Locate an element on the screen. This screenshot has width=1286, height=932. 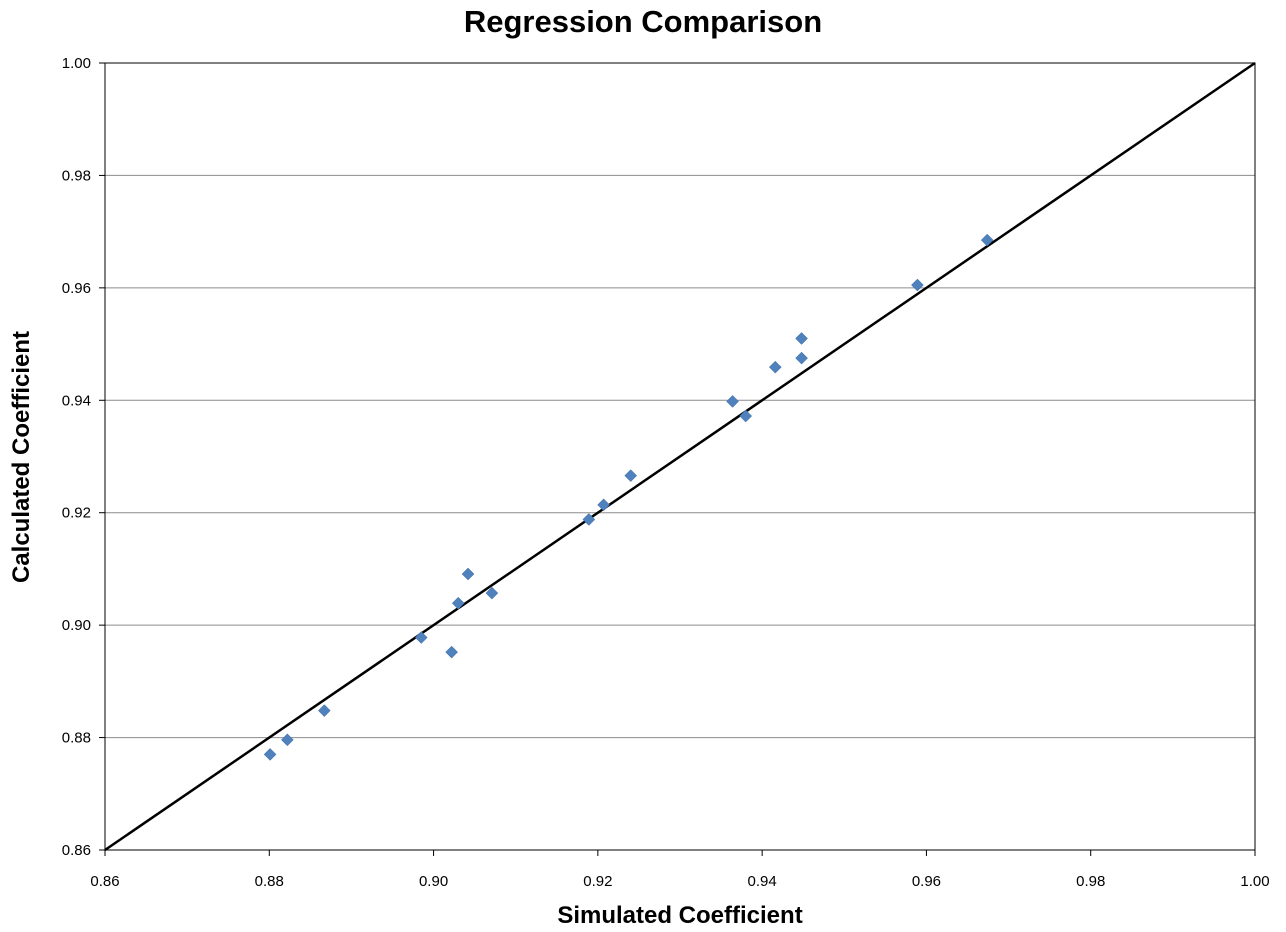
y-tick-label: 0.86 is located at coordinates (76, 850).